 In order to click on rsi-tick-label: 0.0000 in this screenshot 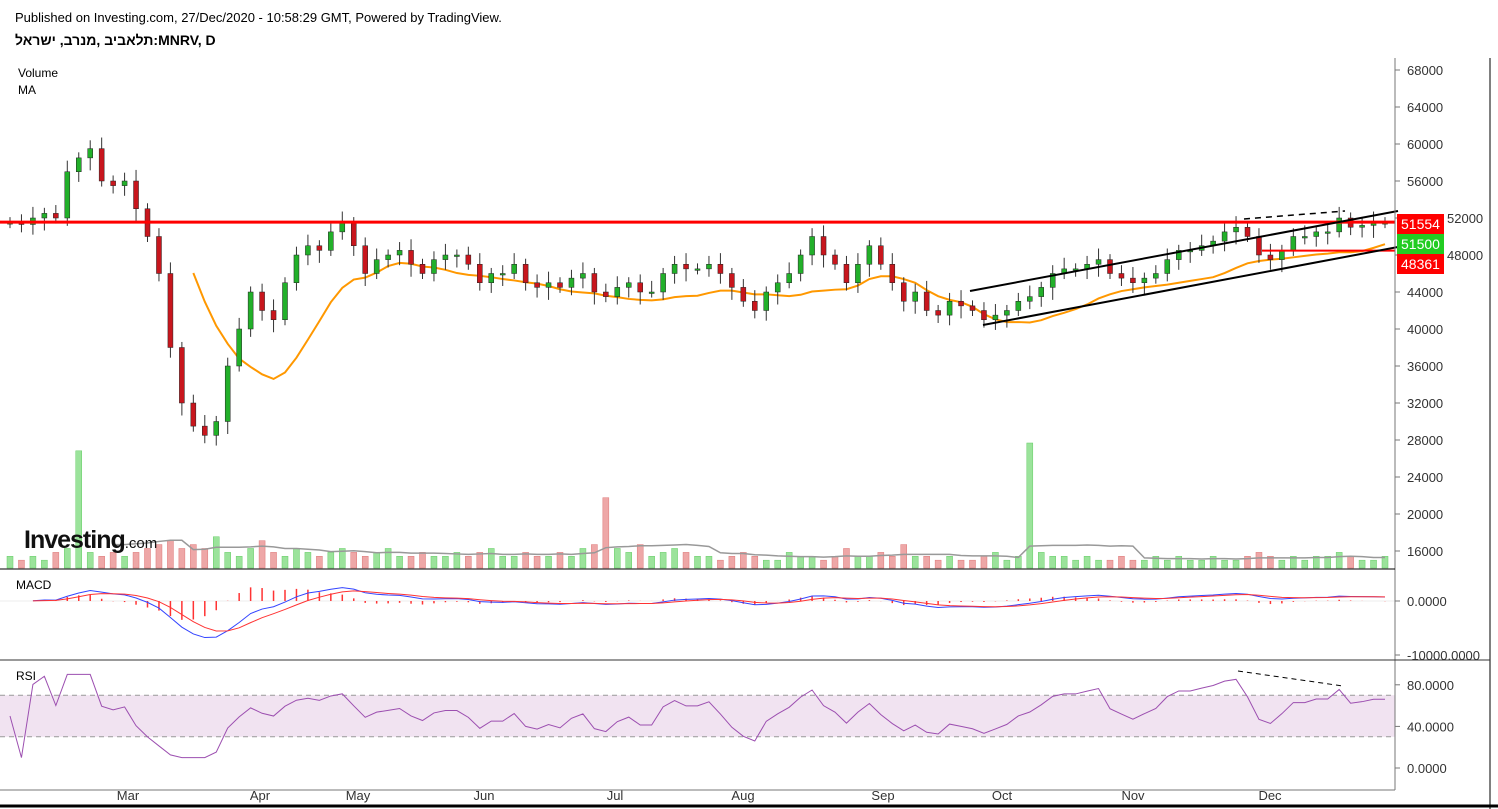, I will do `click(1427, 768)`.